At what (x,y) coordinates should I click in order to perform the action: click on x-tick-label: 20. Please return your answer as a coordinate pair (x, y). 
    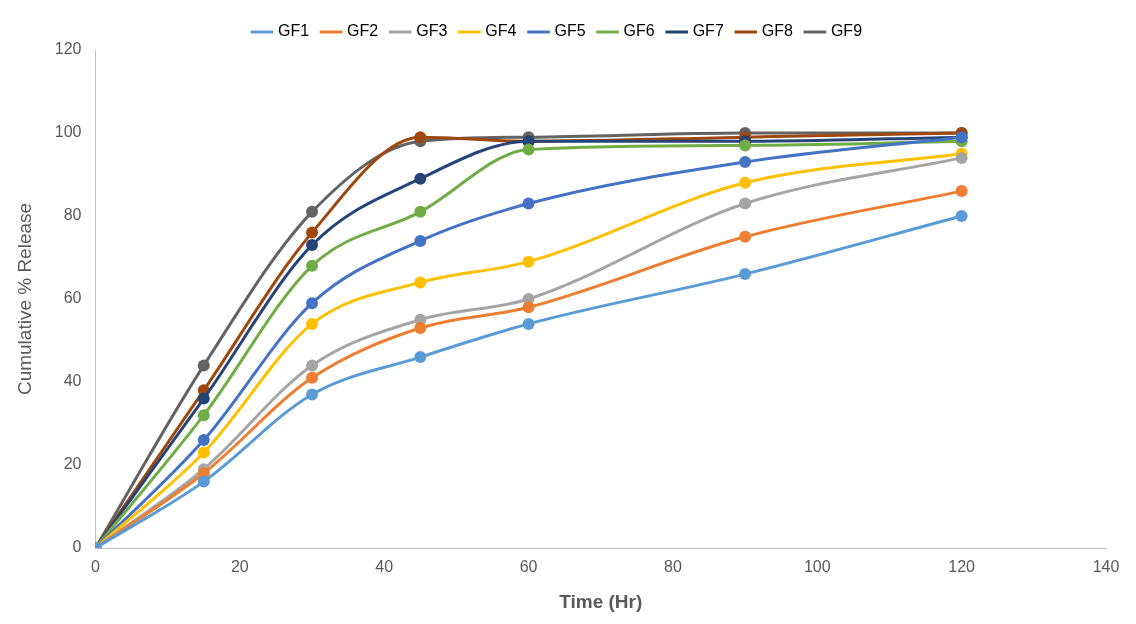
    Looking at the image, I should click on (239, 567).